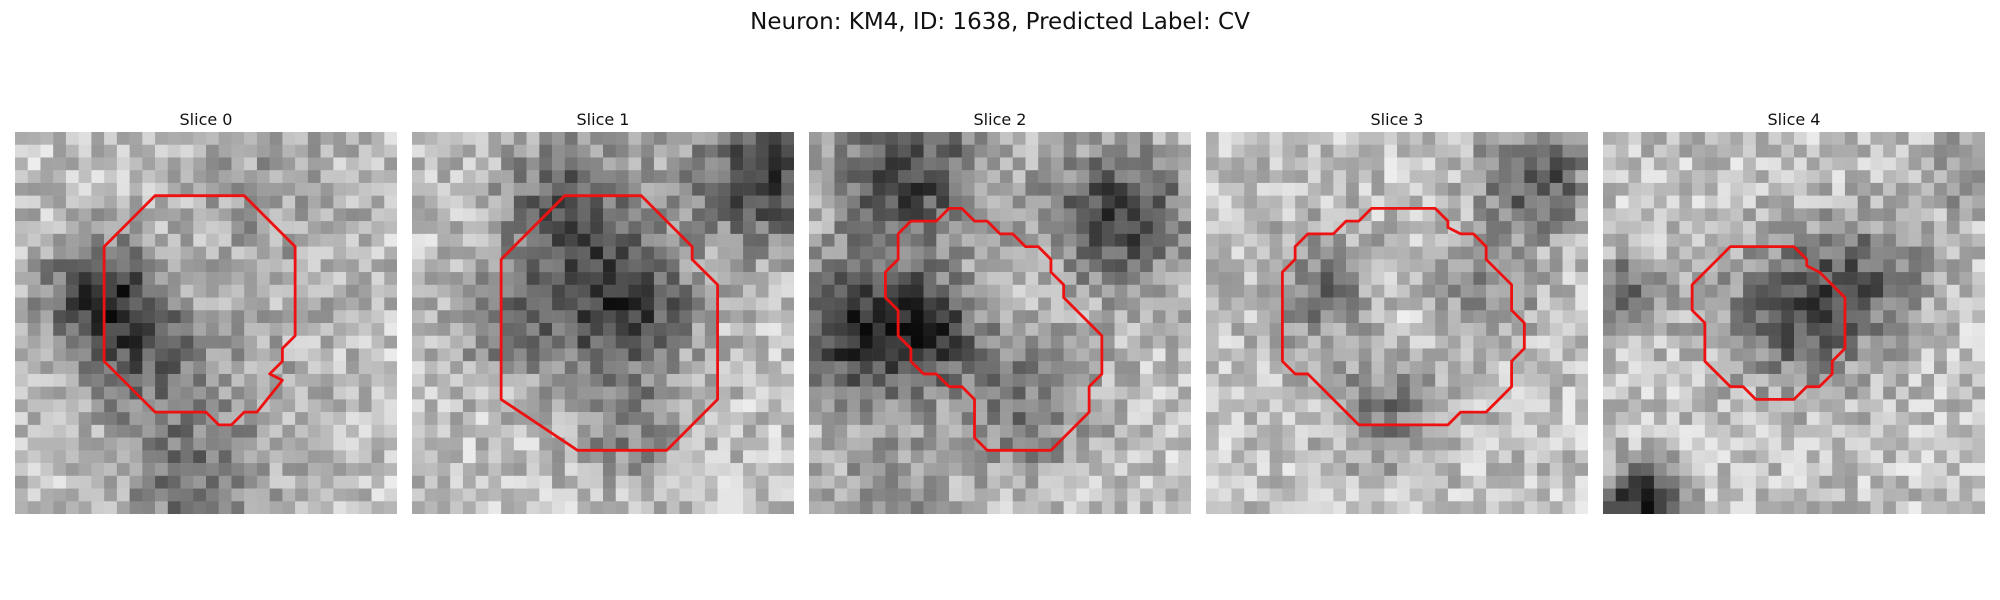 Image resolution: width=2000 pixels, height=600 pixels. What do you see at coordinates (1397, 119) in the screenshot?
I see `slice-title-3: Slice 3` at bounding box center [1397, 119].